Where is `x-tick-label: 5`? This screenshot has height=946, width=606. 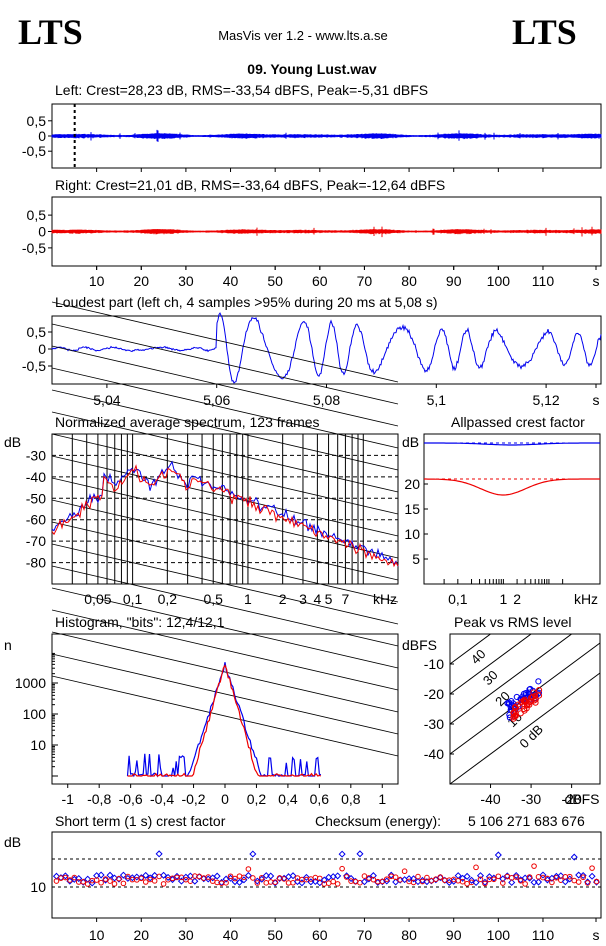 x-tick-label: 5 is located at coordinates (329, 599).